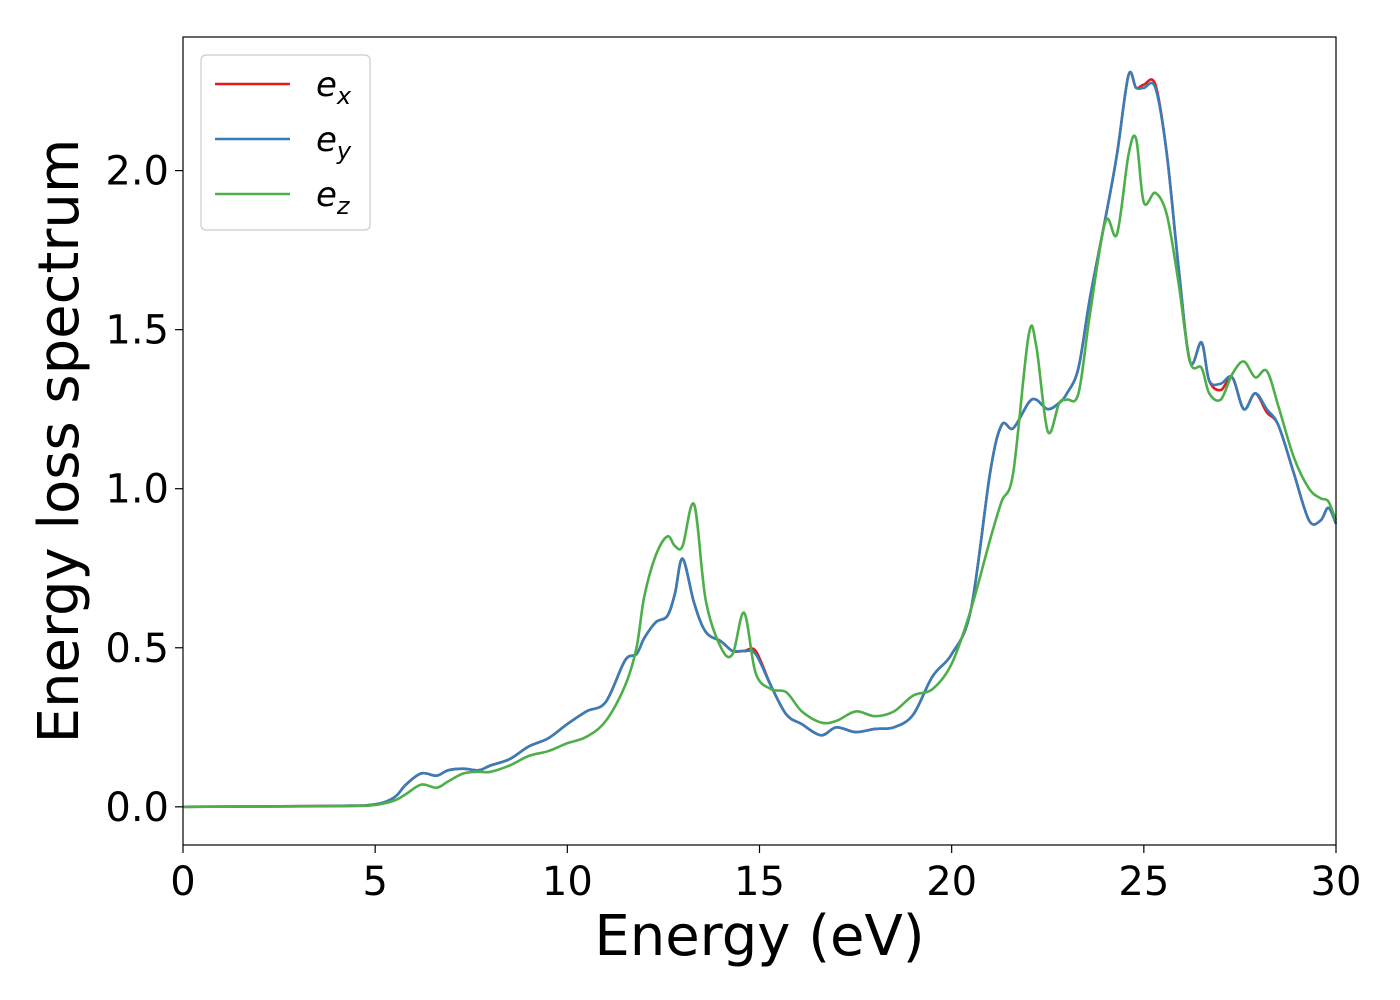 This screenshot has height=1000, width=1400. Describe the element at coordinates (344, 151) in the screenshot. I see `legend-label-subscript: y` at that location.